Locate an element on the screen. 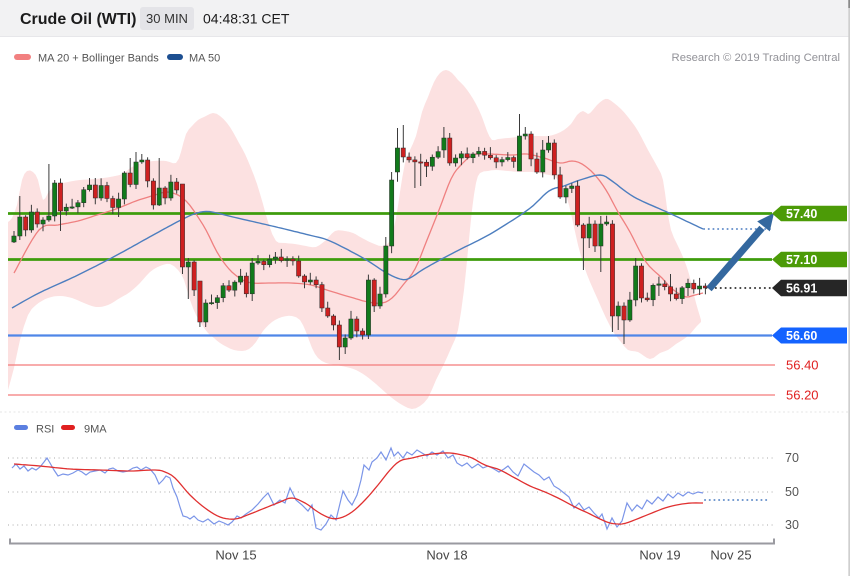 This screenshot has height=581, width=850. svg-text: 70 is located at coordinates (792, 458).